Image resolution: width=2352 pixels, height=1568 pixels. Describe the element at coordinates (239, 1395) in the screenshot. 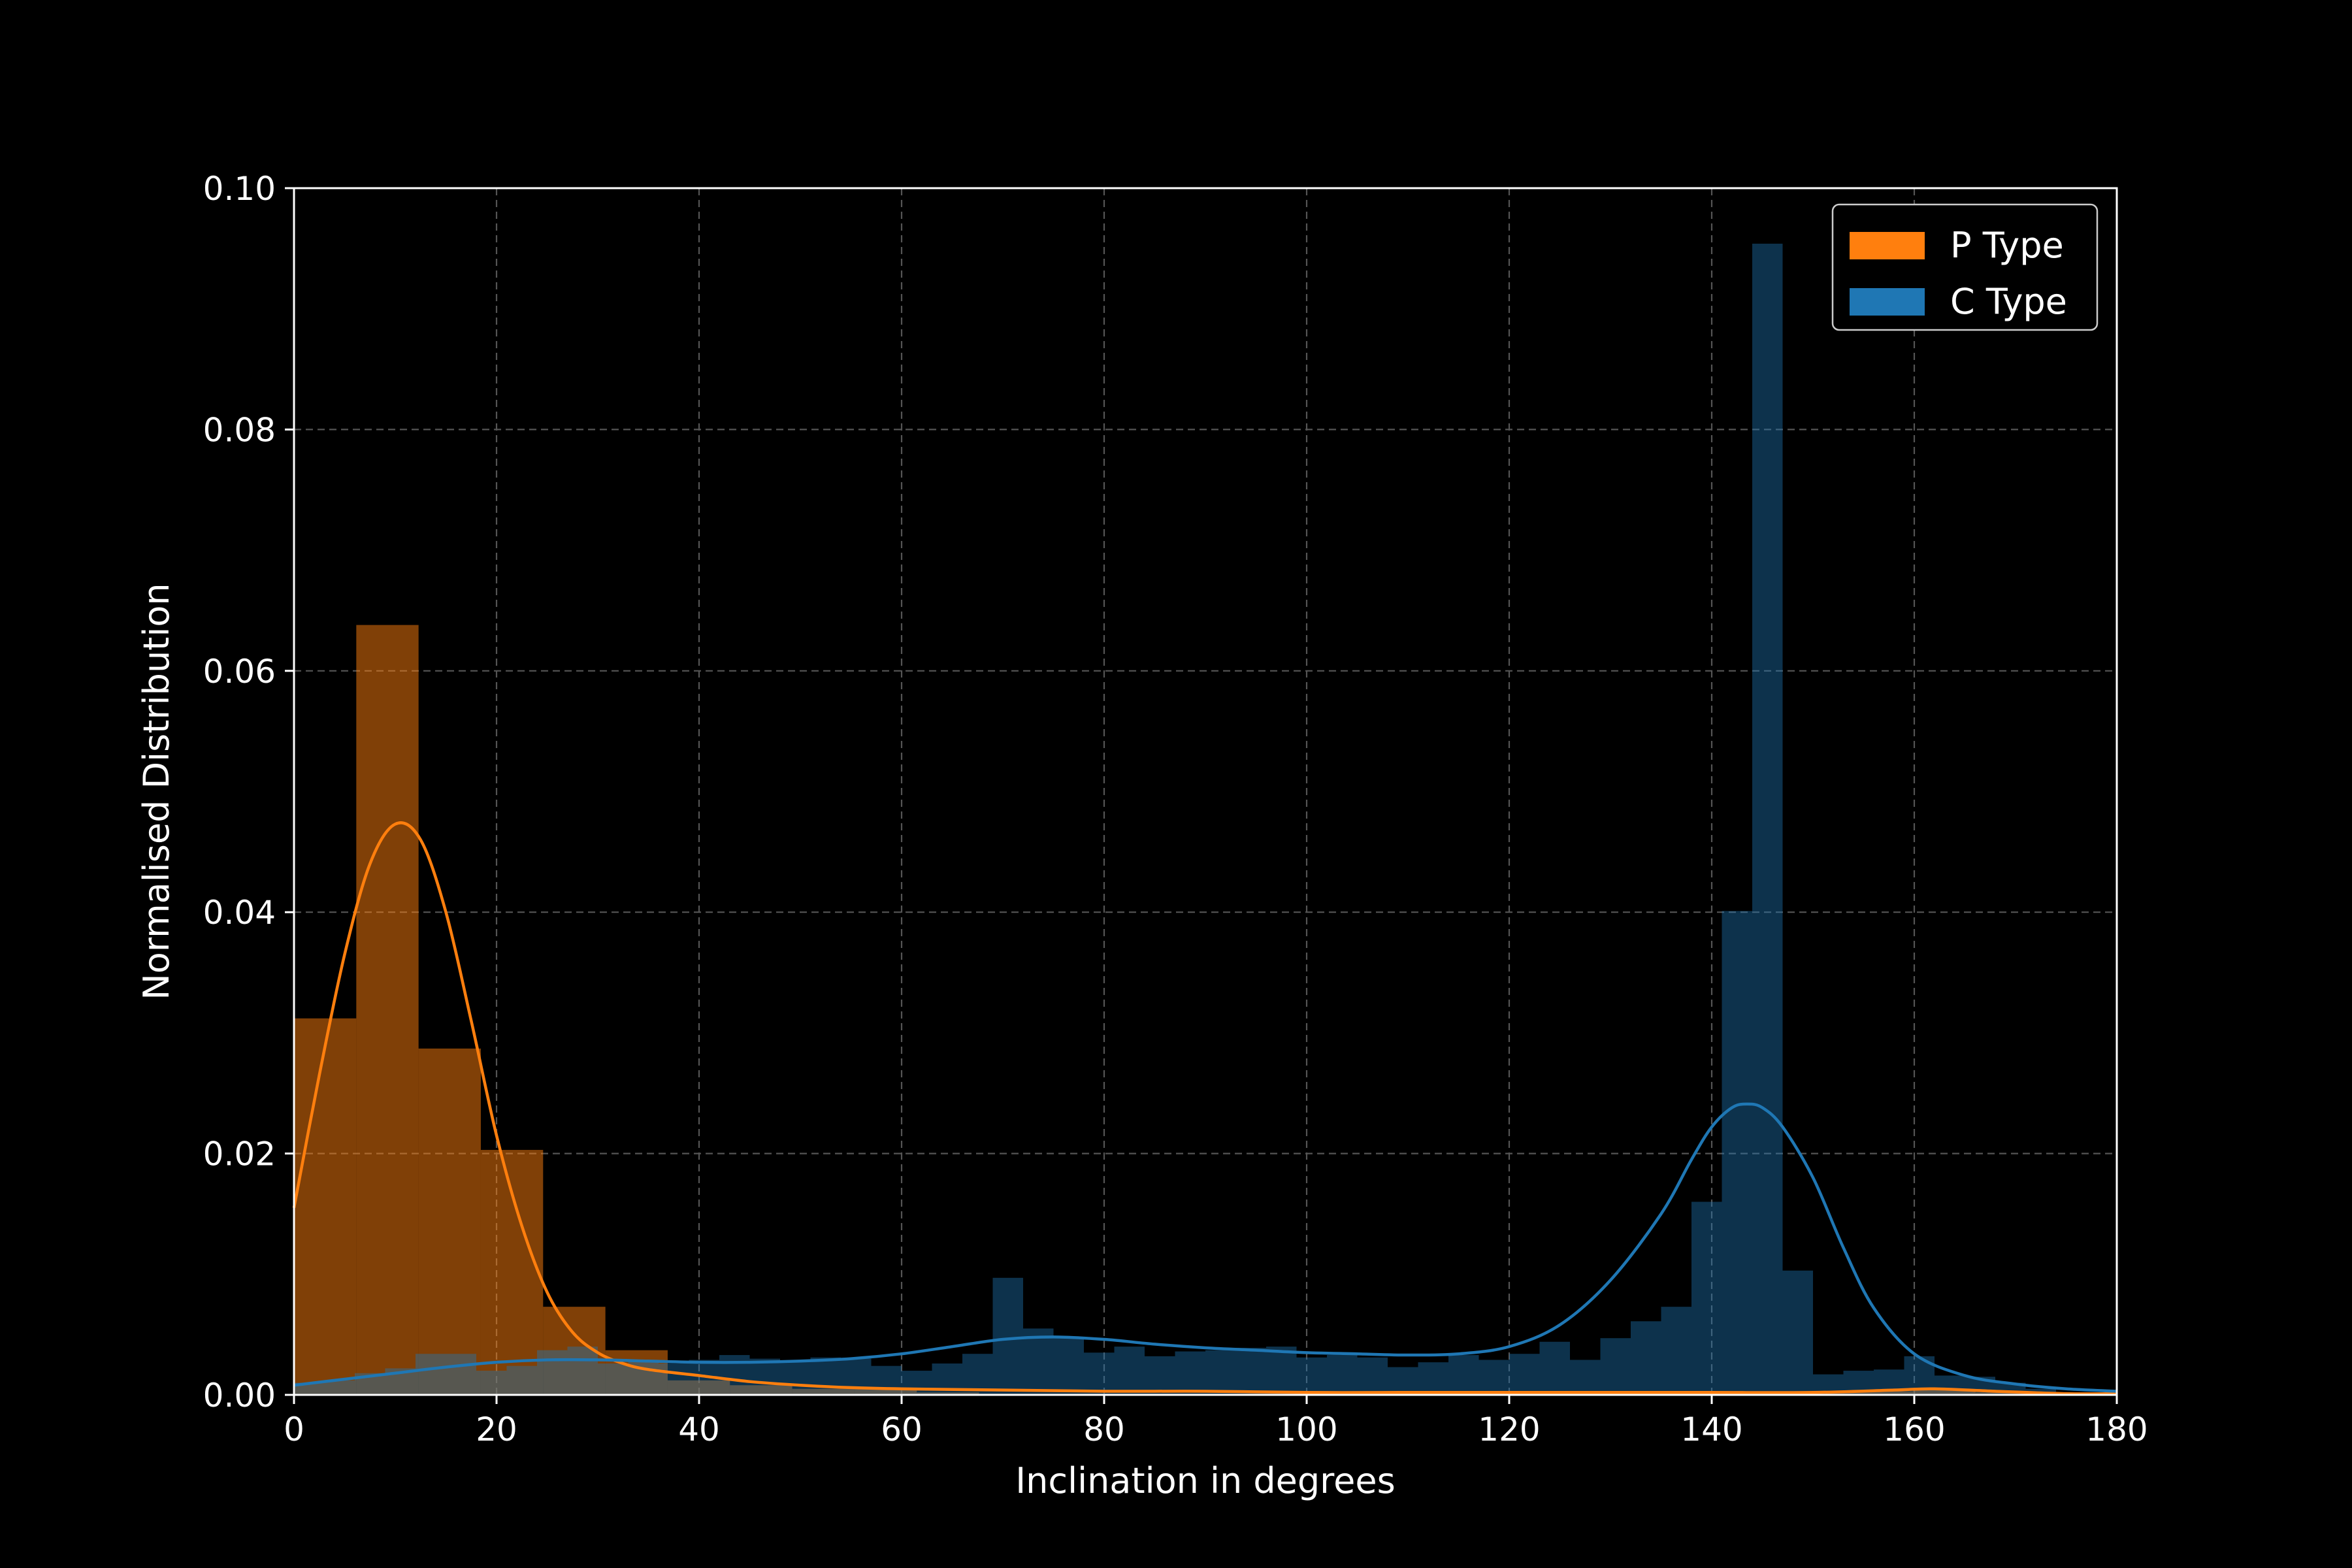

I see `y-tick-label: 0.00` at that location.